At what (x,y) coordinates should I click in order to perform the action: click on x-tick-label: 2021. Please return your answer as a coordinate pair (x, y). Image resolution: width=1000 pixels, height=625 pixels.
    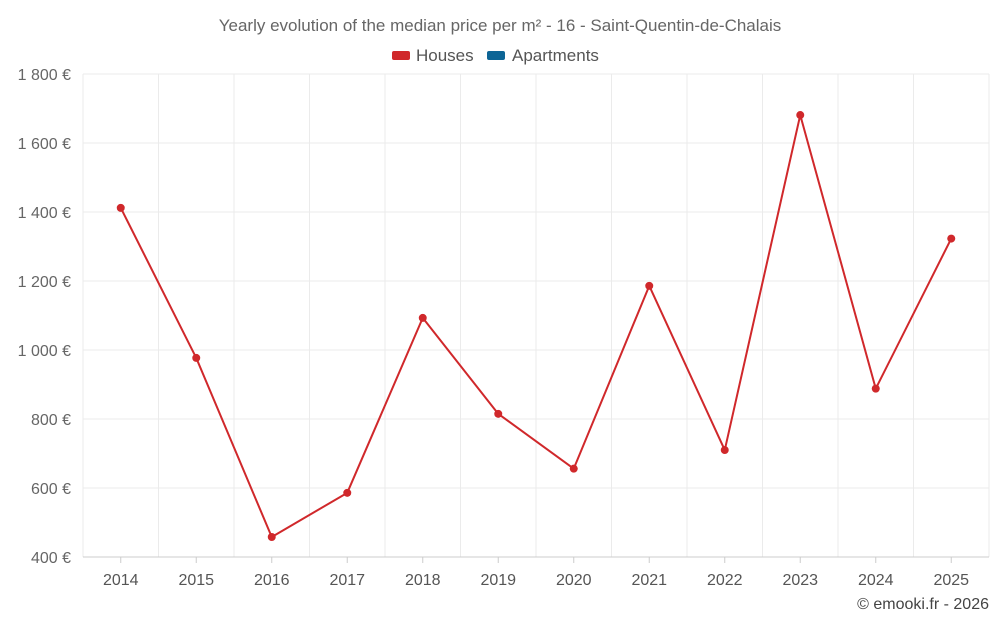
    Looking at the image, I should click on (649, 580).